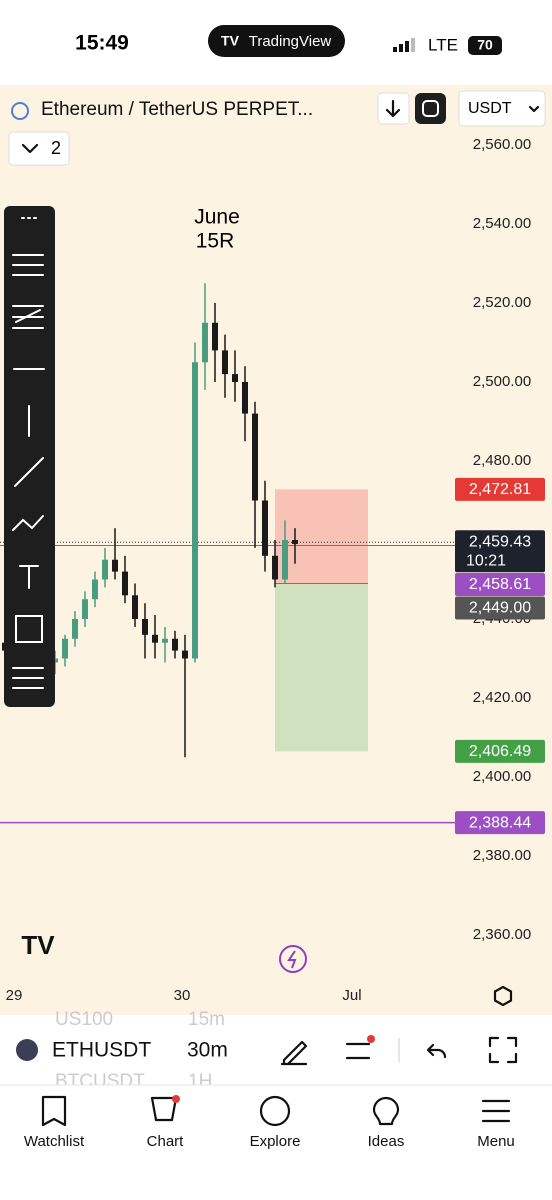  I want to click on nav-label: Ideas, so click(386, 1141).